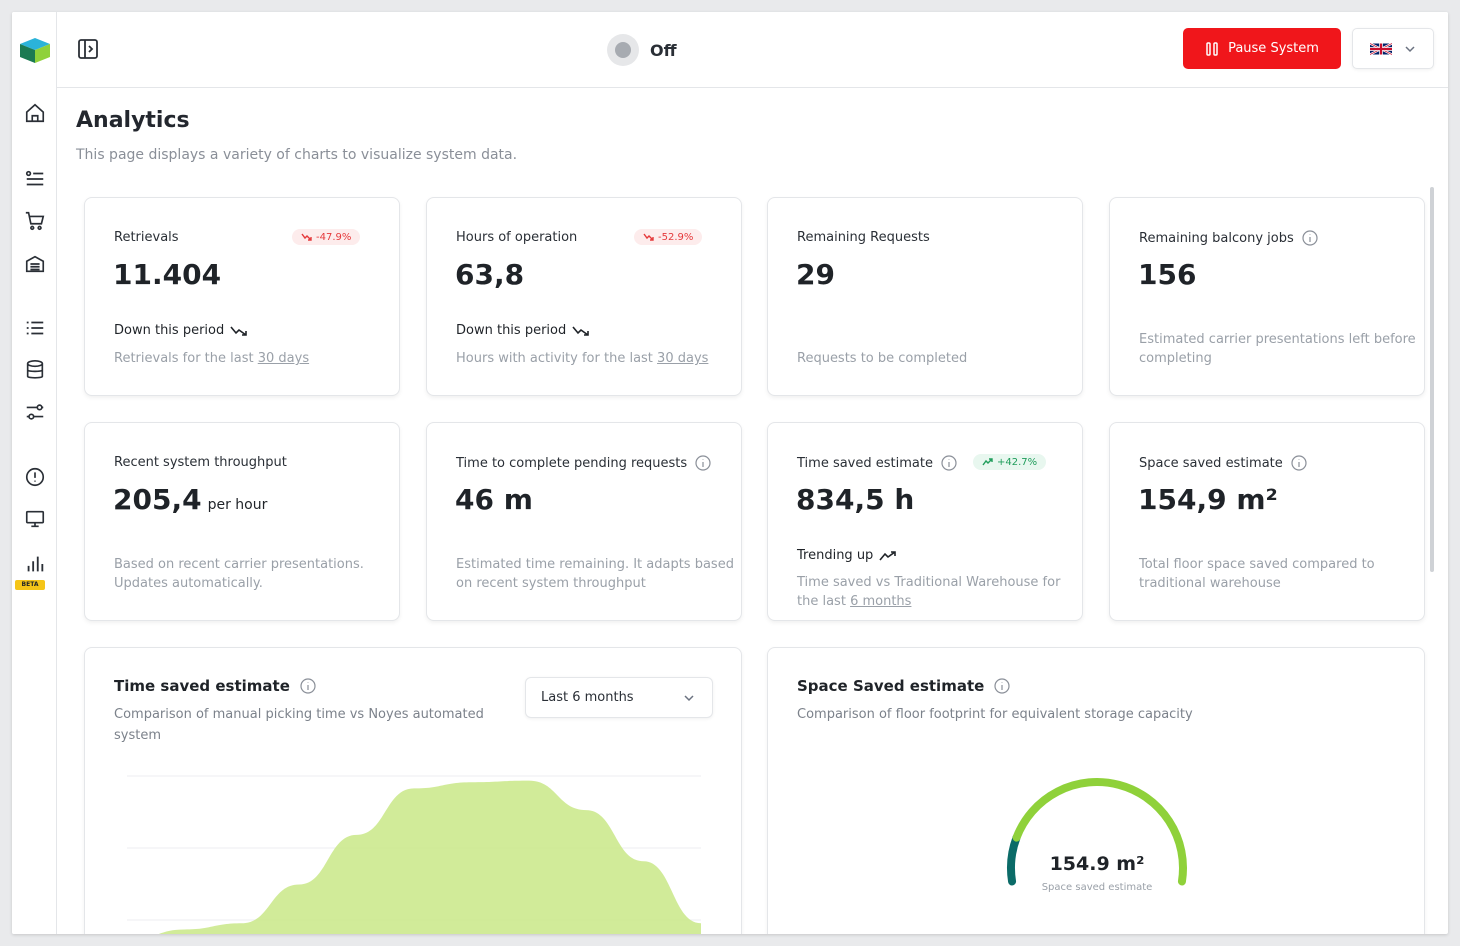 This screenshot has width=1460, height=946. I want to click on system-status: Off, so click(642, 50).